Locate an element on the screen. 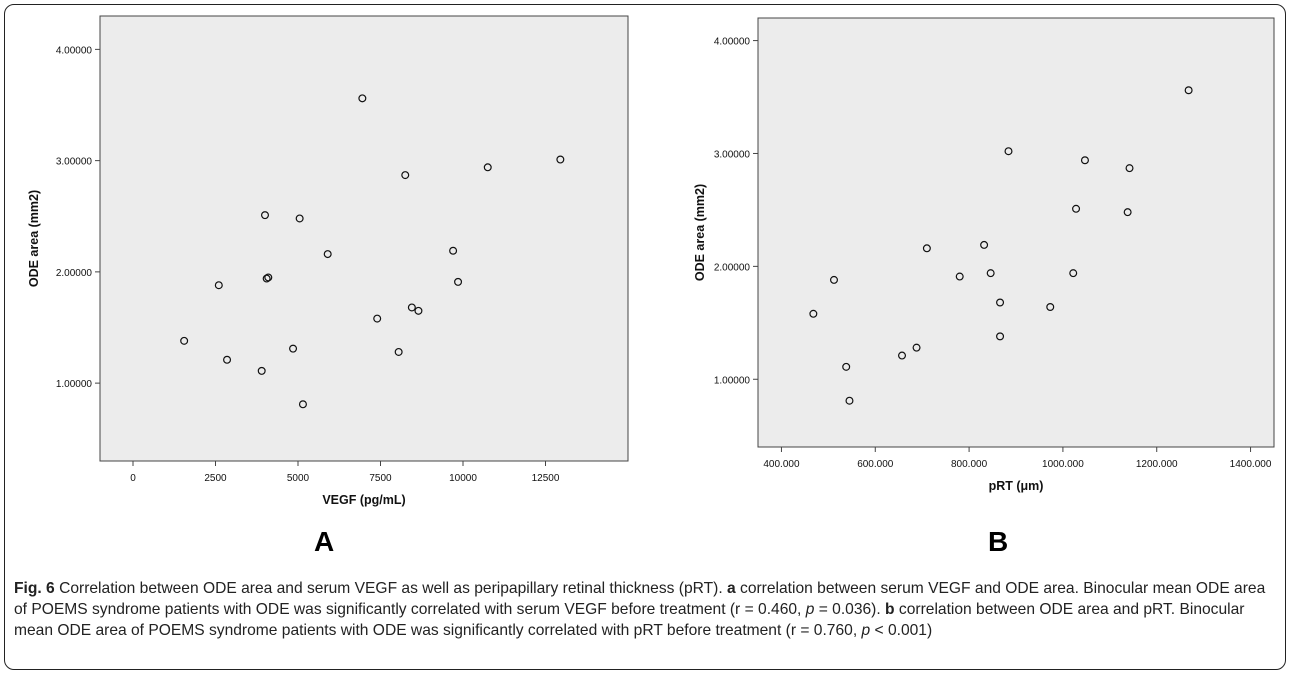 The width and height of the screenshot is (1292, 676). x-tick-label: 0 is located at coordinates (133, 478).